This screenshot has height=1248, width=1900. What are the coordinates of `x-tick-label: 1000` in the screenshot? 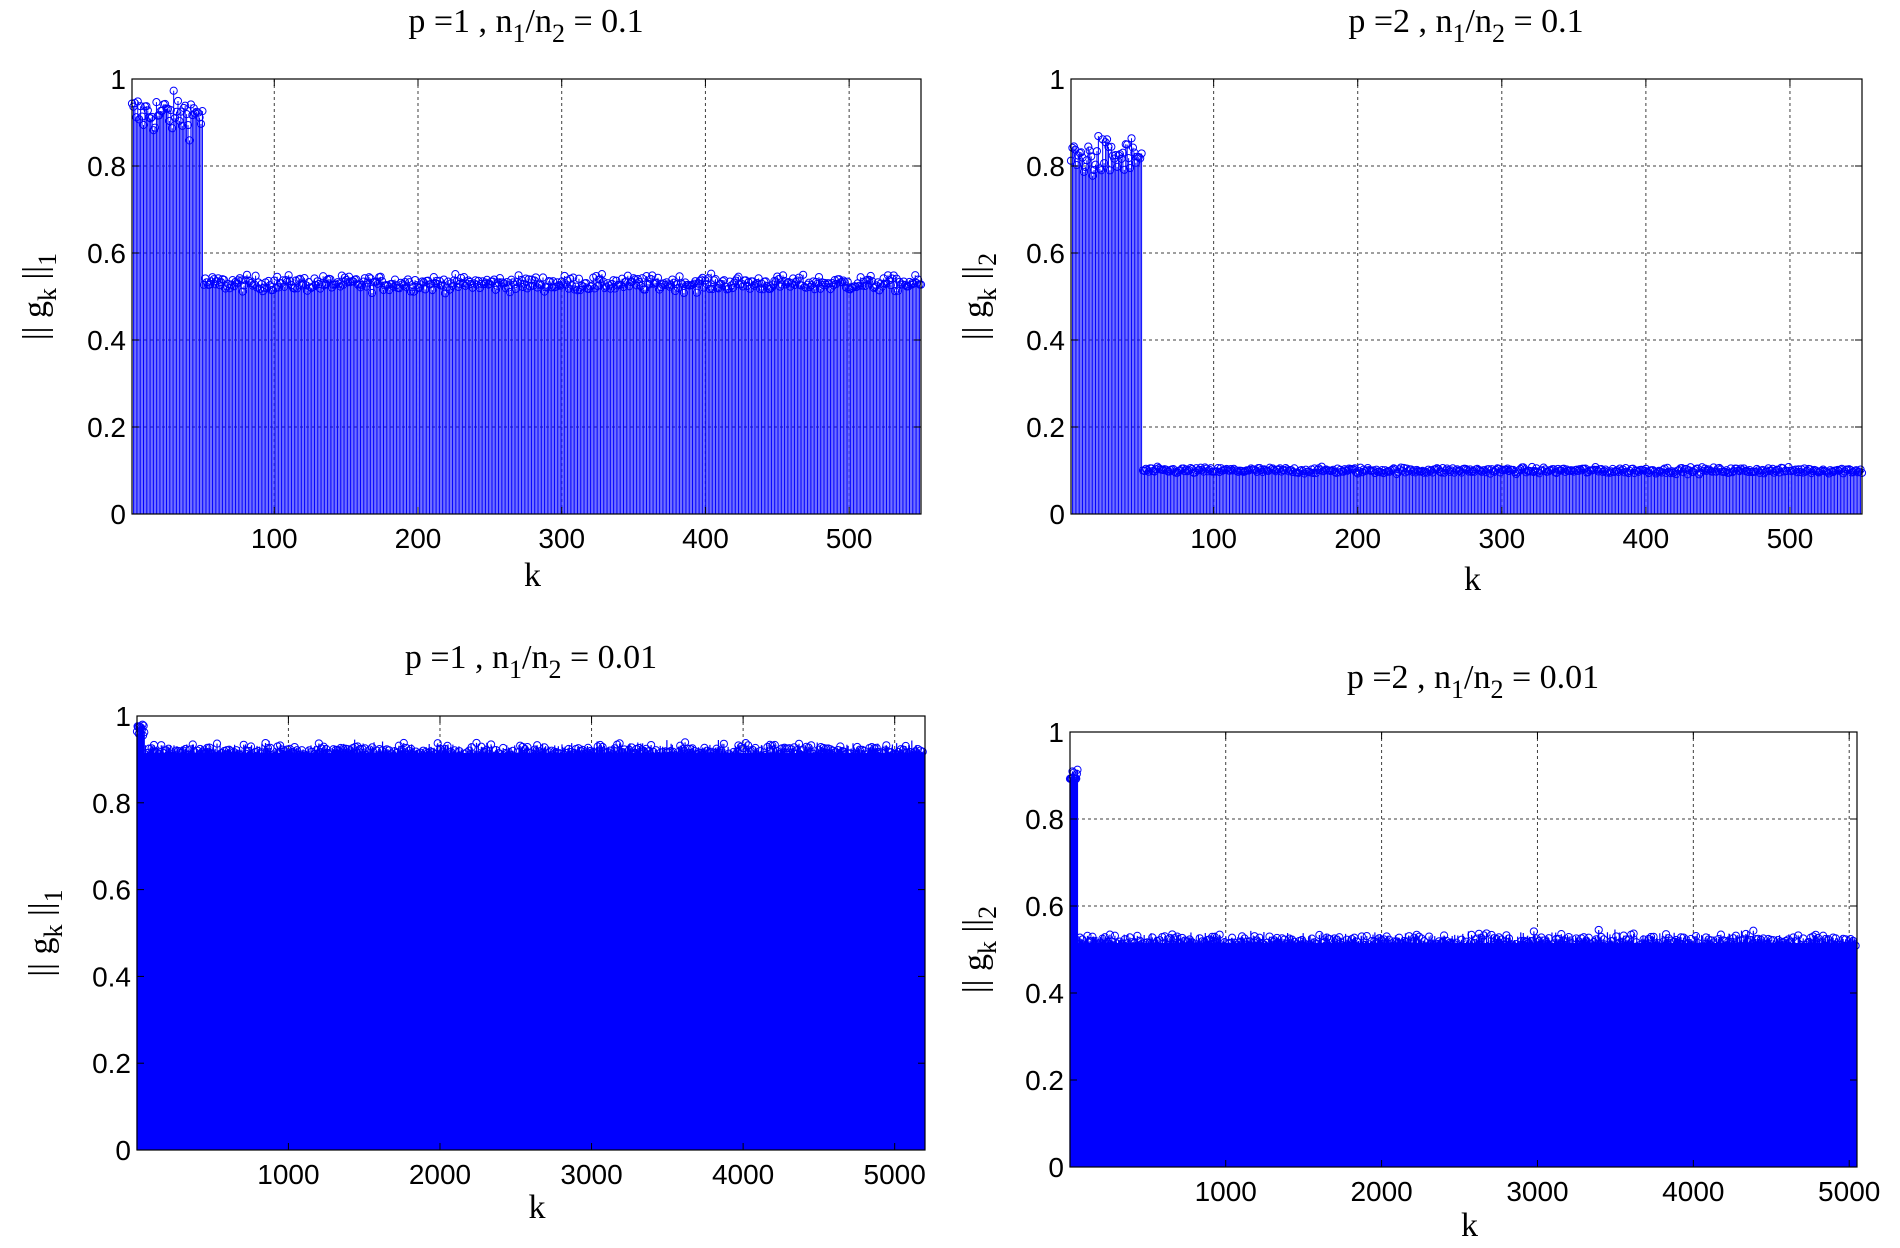 It's located at (288, 1174).